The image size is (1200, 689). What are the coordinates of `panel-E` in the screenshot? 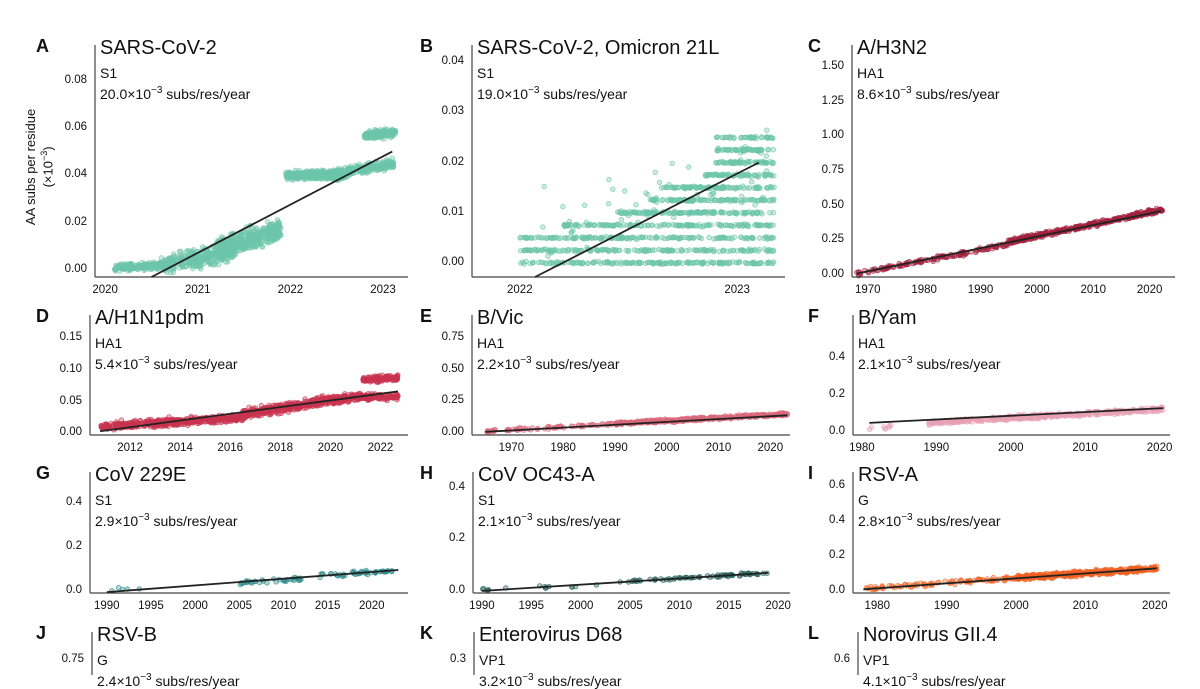 It's located at (631, 375).